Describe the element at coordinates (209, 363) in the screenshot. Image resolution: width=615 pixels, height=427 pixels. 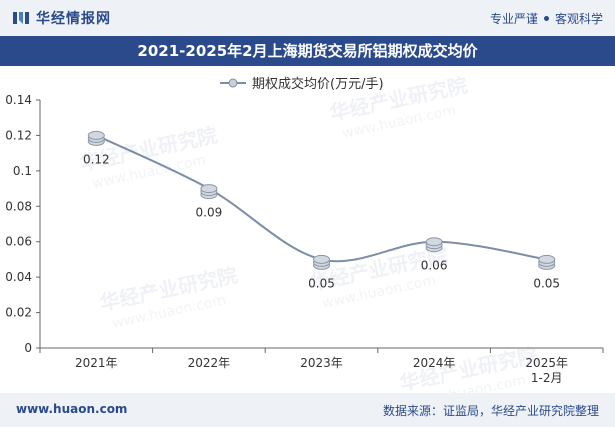
I see `x-tick-label: 2022年` at that location.